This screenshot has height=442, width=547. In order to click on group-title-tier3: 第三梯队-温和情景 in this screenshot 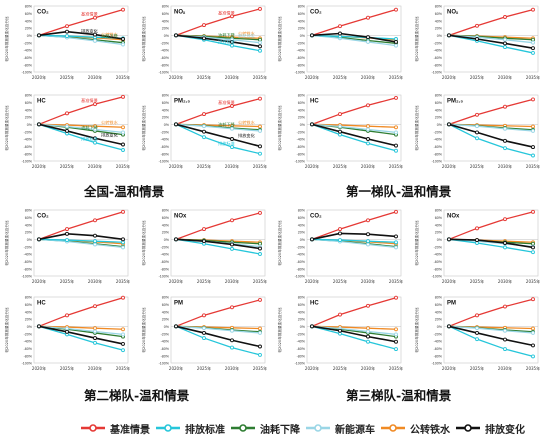, I will do `click(399, 395)`.